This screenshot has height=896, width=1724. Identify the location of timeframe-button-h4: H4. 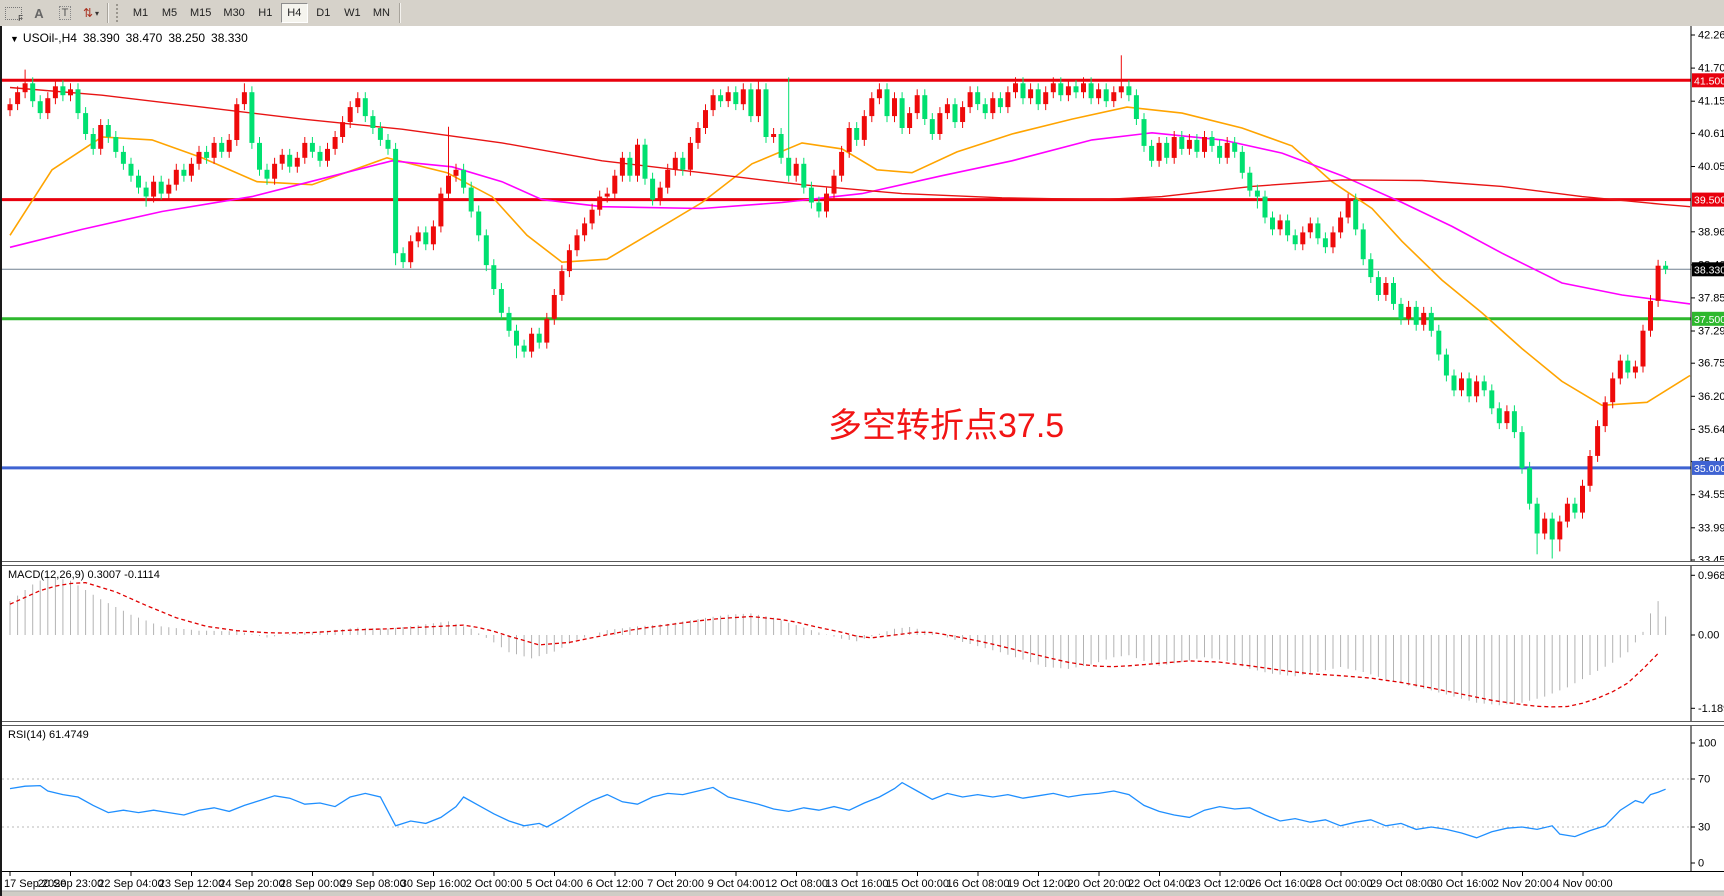
(294, 13).